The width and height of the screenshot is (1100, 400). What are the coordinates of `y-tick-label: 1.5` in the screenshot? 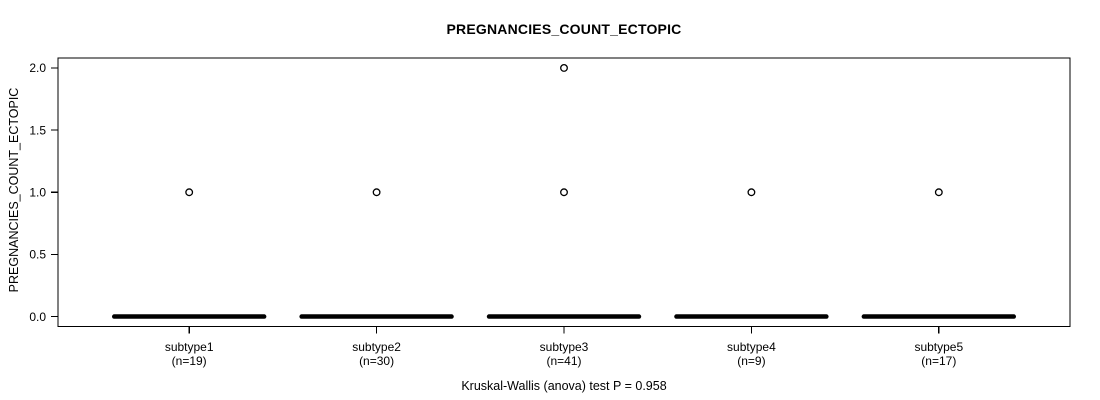 It's located at (37, 130).